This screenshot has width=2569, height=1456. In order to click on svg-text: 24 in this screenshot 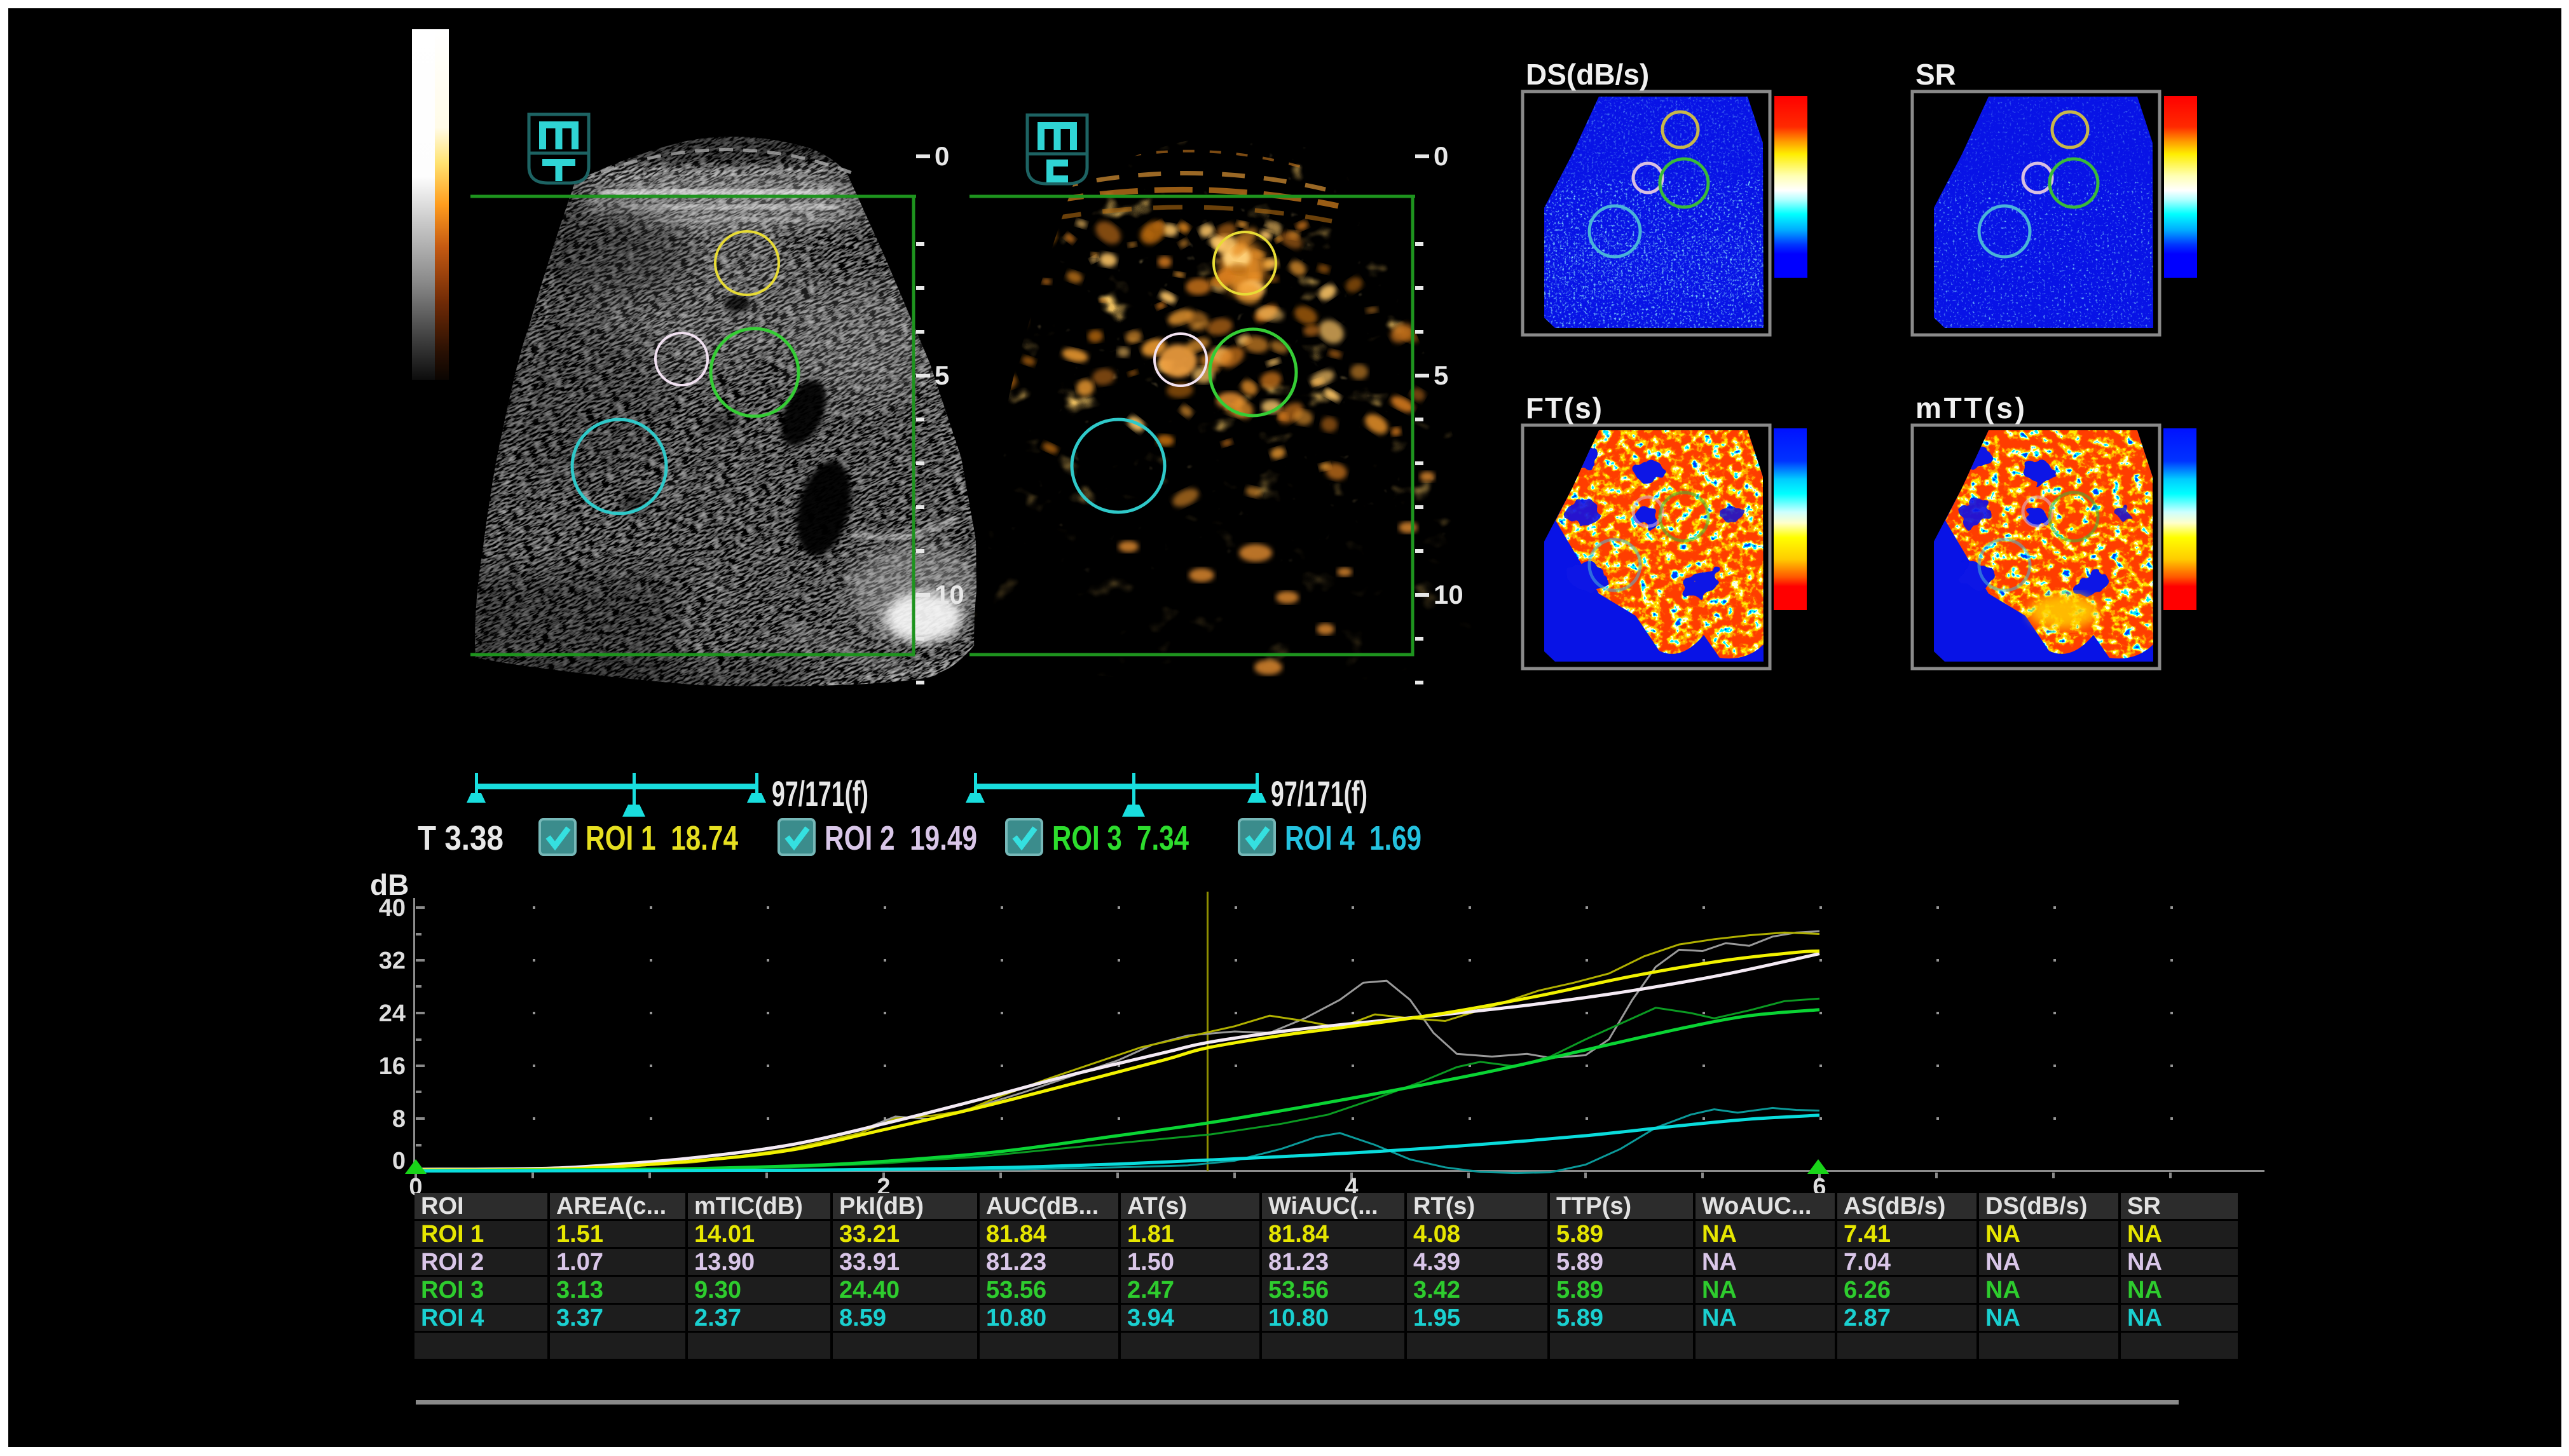, I will do `click(393, 1013)`.